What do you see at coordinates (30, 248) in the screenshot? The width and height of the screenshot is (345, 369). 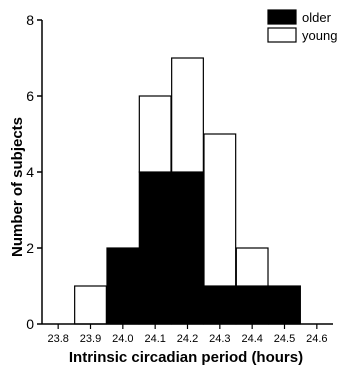 I see `y-tick-label-2: 2` at bounding box center [30, 248].